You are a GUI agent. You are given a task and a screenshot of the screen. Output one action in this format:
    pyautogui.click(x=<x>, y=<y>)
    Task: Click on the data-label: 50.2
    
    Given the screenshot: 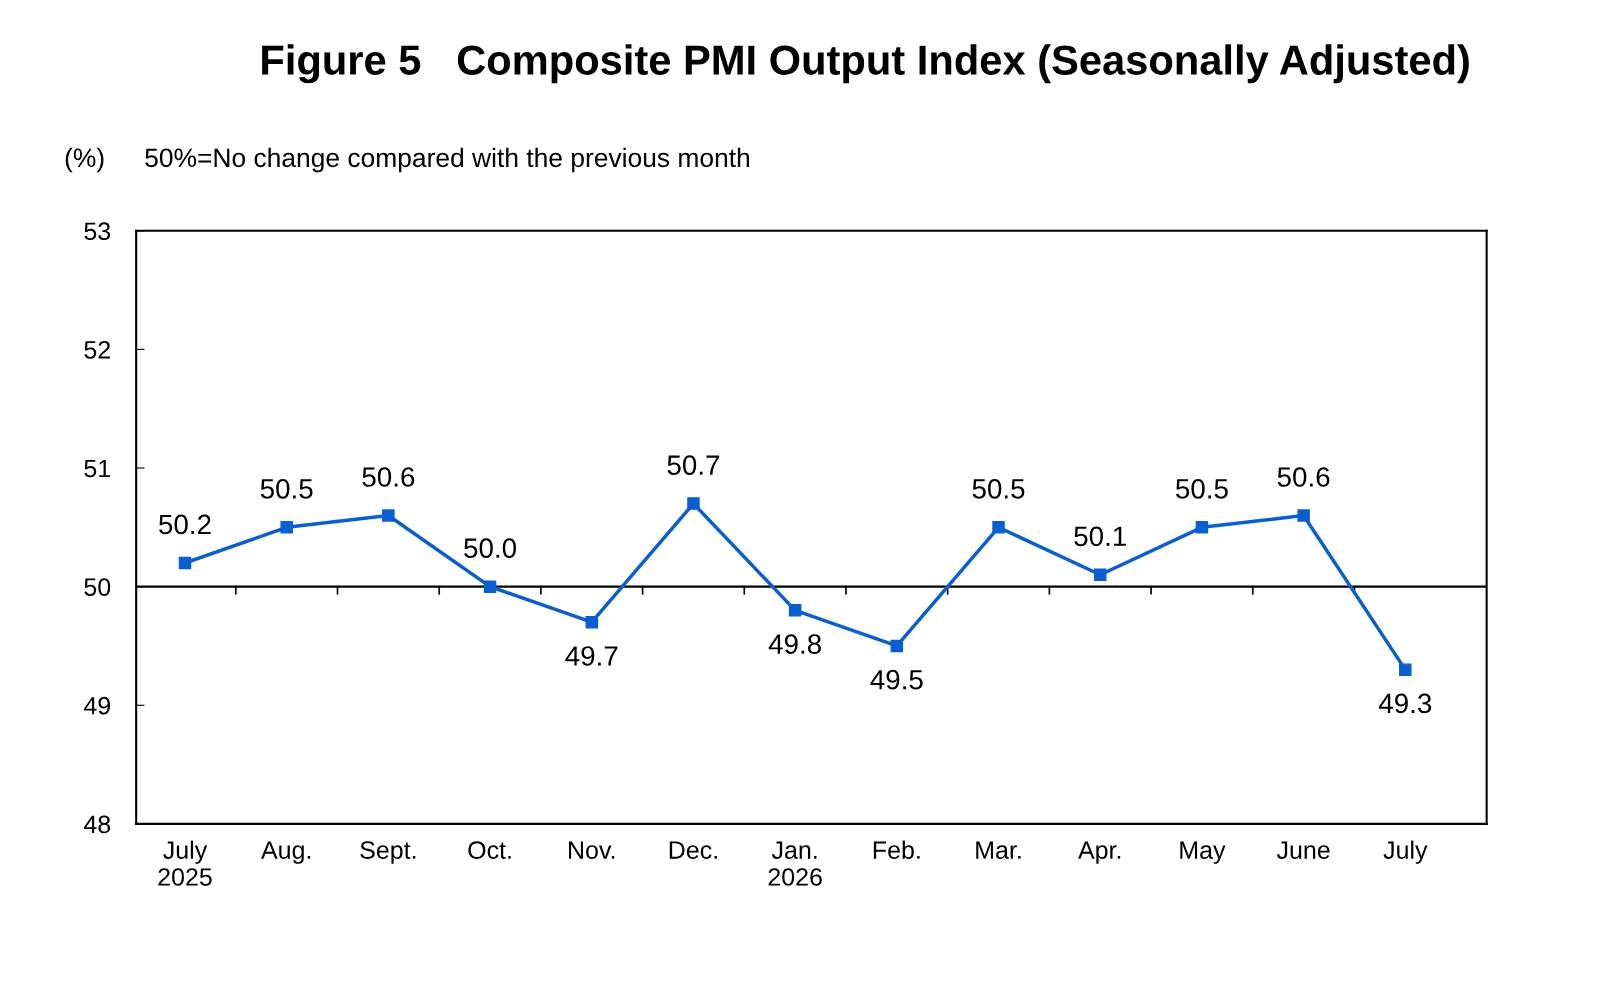 What is the action you would take?
    pyautogui.click(x=185, y=524)
    